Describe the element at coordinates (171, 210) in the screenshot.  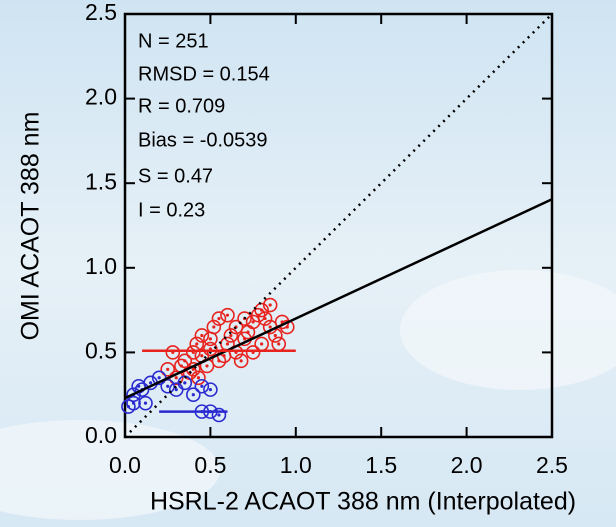
I see `annotation: I = 0.23` at that location.